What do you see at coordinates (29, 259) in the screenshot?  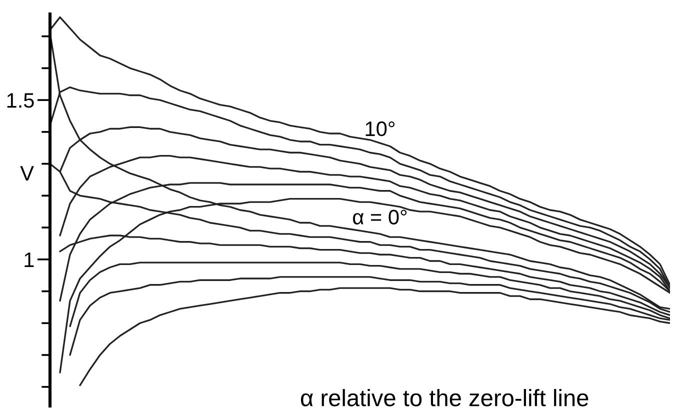 I see `y-tick-label: 1` at bounding box center [29, 259].